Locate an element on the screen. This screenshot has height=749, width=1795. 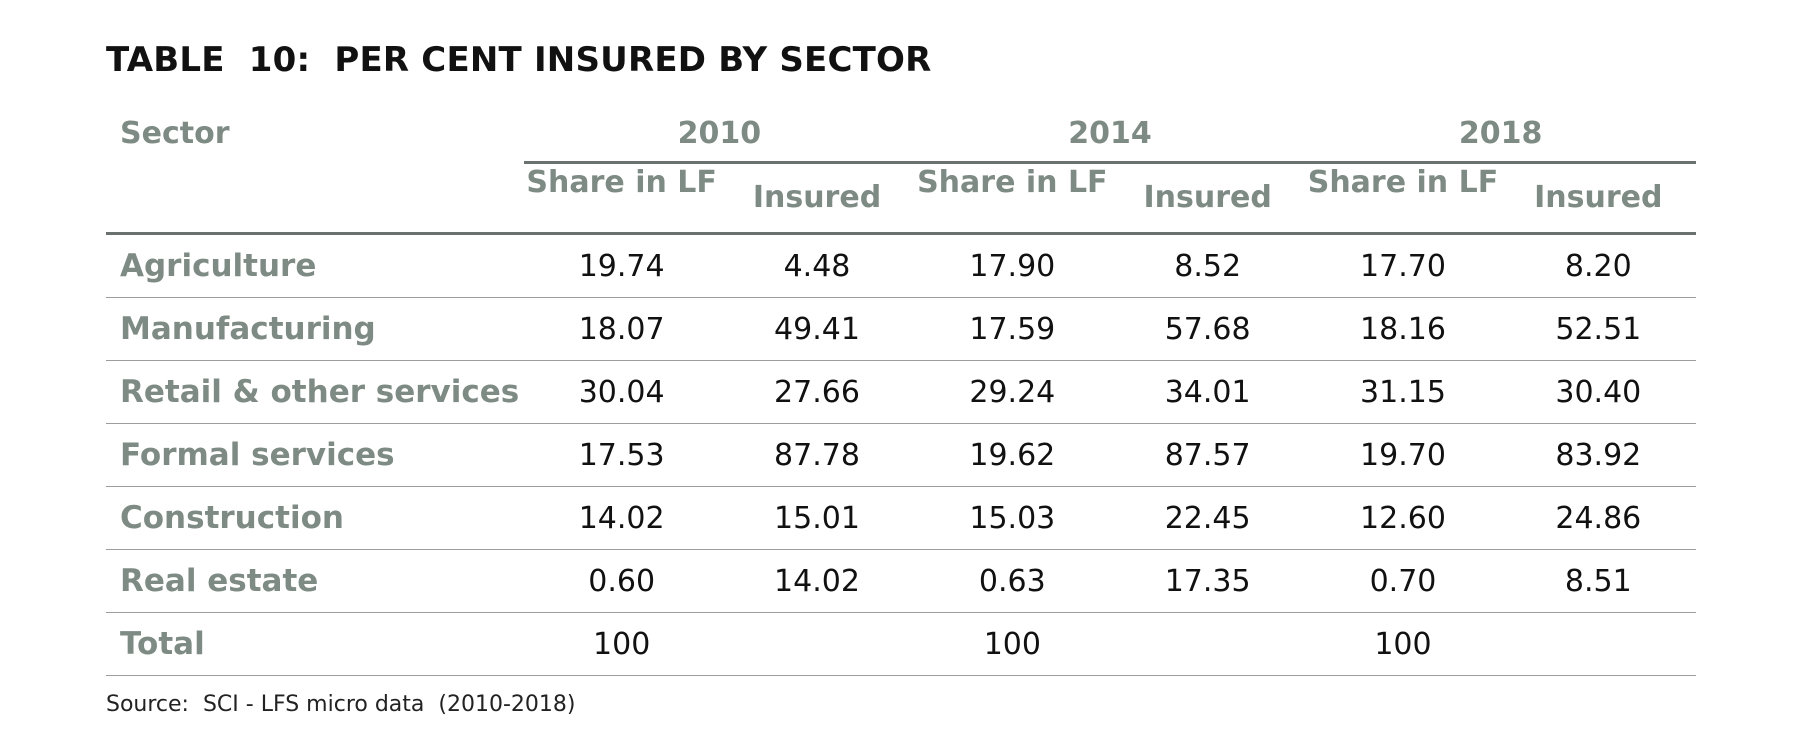
share-in-lf-cell: 17.90 is located at coordinates (1012, 265).